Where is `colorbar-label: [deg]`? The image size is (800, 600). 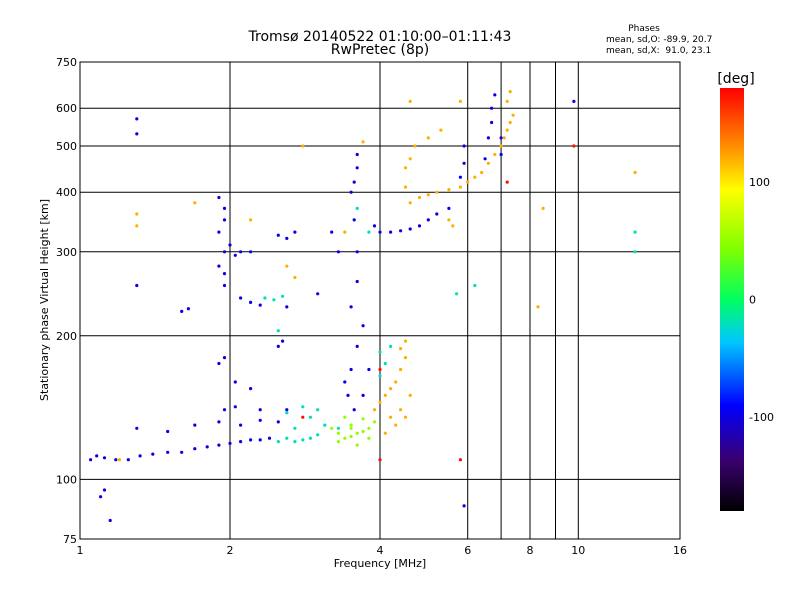
colorbar-label: [deg] is located at coordinates (735, 79).